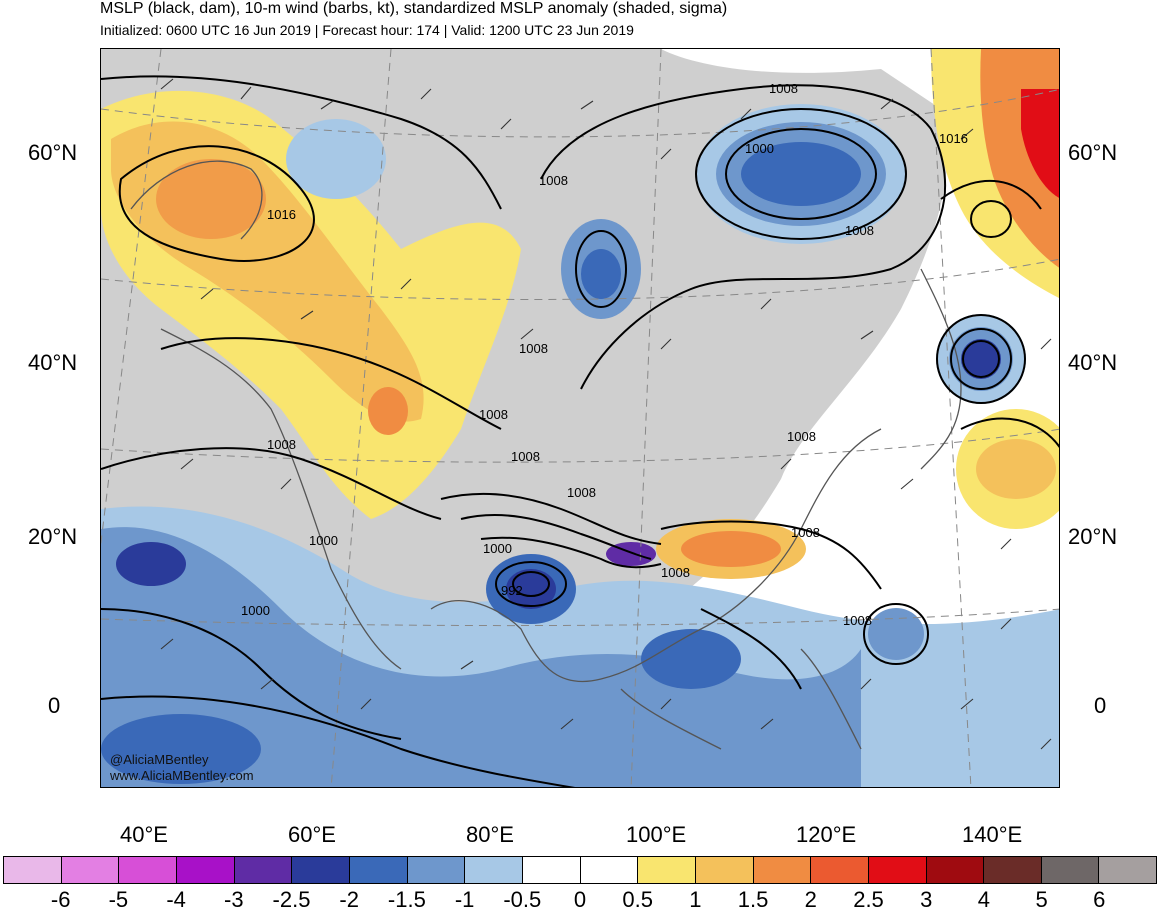  What do you see at coordinates (1041, 899) in the screenshot?
I see `colorbar-tick-label: 5` at bounding box center [1041, 899].